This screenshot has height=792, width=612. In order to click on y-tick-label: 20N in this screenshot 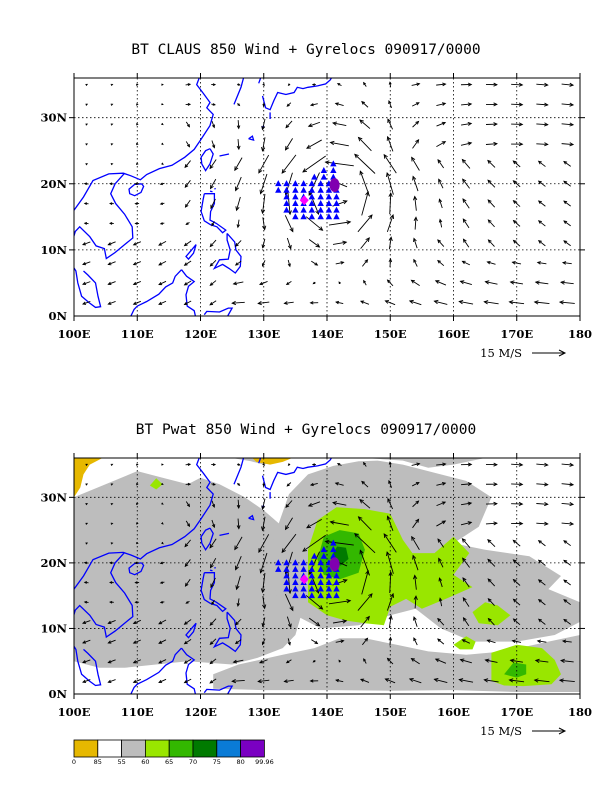, I will do `click(53, 184)`.